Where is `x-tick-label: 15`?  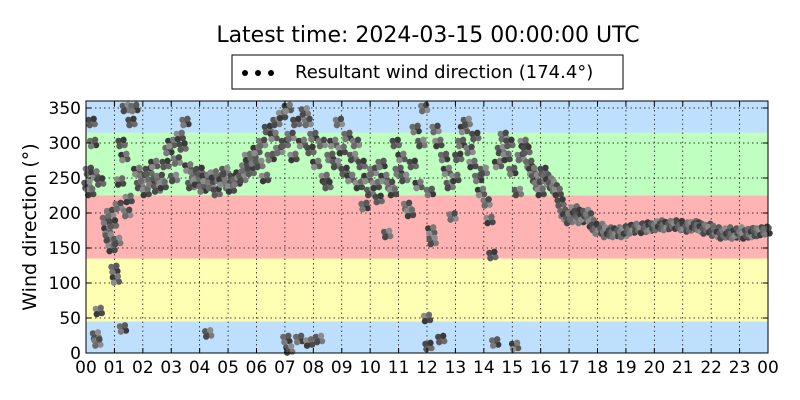
x-tick-label: 15 is located at coordinates (512, 368).